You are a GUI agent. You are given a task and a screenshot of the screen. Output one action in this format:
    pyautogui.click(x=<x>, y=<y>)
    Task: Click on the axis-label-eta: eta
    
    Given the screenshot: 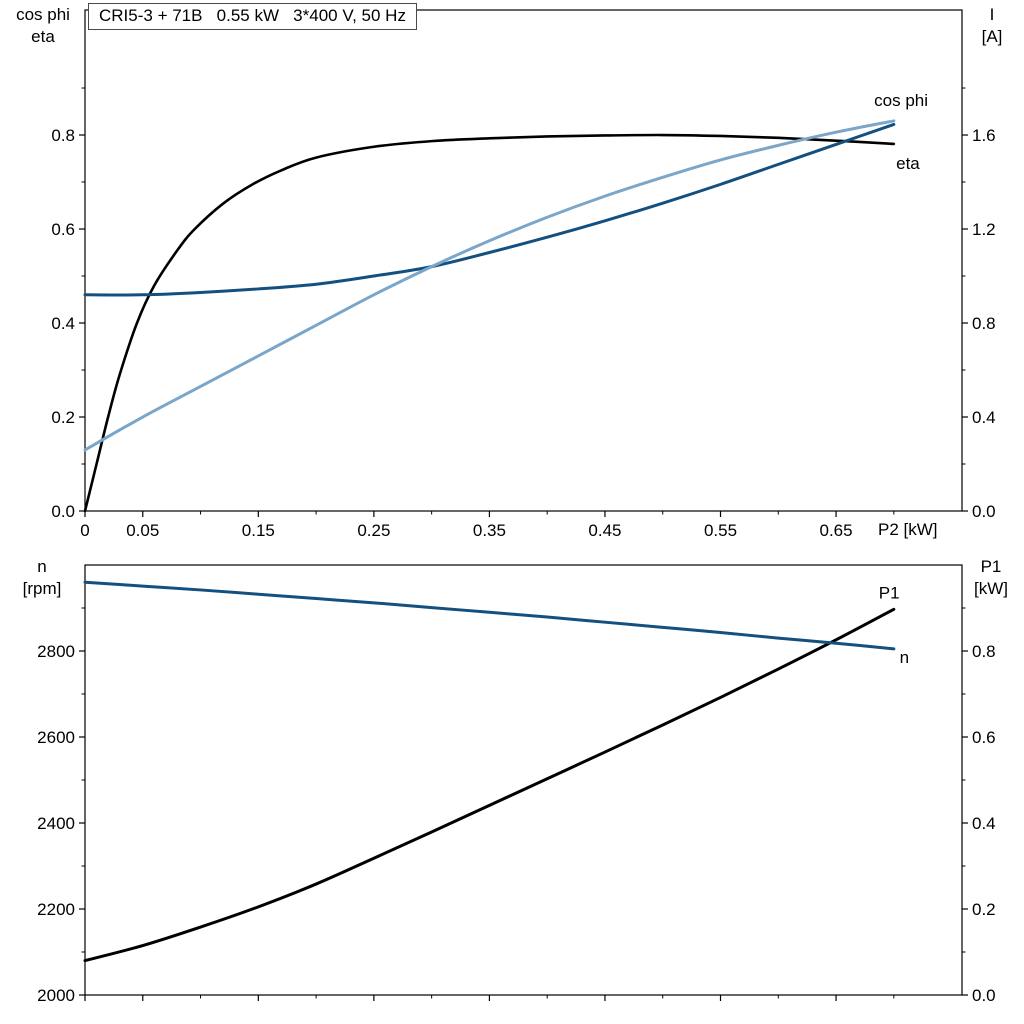 What is the action you would take?
    pyautogui.click(x=43, y=36)
    